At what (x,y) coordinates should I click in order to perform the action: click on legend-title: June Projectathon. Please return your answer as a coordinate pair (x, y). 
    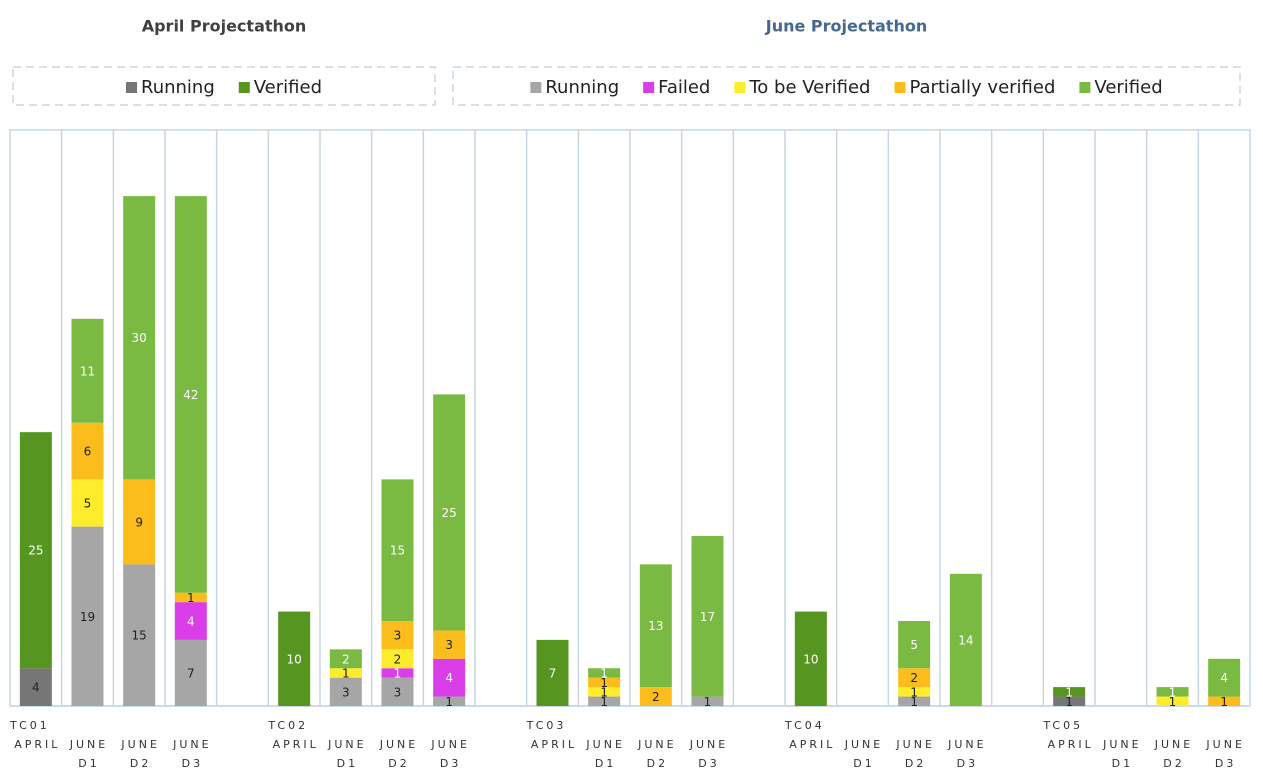
    Looking at the image, I should click on (846, 26).